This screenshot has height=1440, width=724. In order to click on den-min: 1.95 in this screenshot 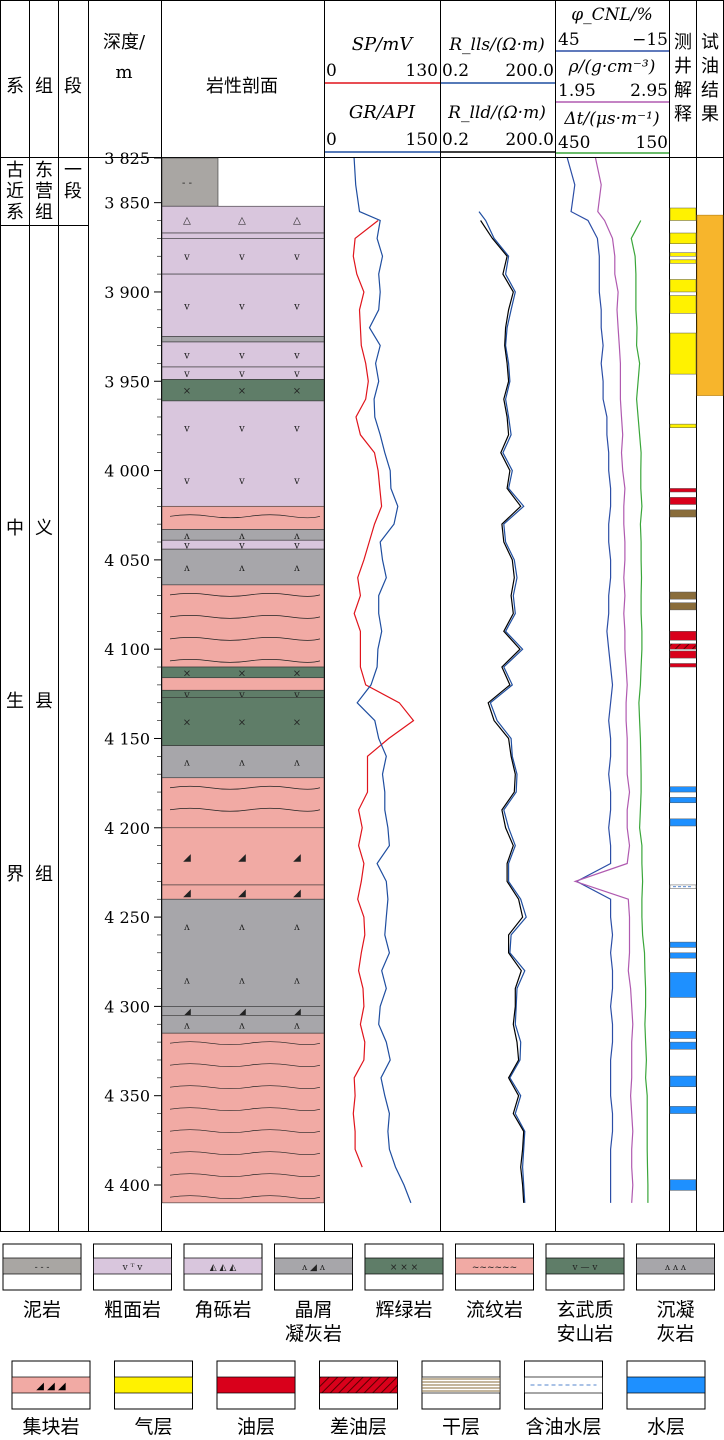, I will do `click(577, 91)`.